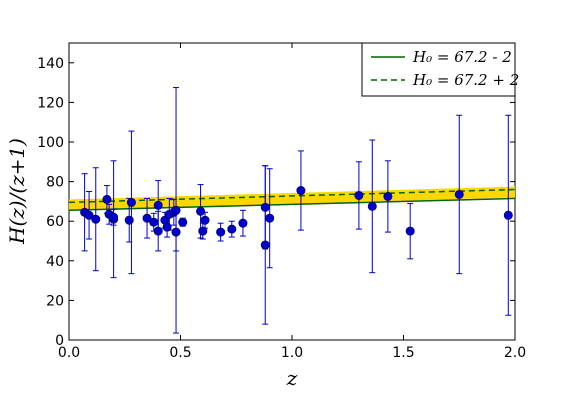 The image size is (575, 403). I want to click on y-tick-label: 20, so click(55, 301).